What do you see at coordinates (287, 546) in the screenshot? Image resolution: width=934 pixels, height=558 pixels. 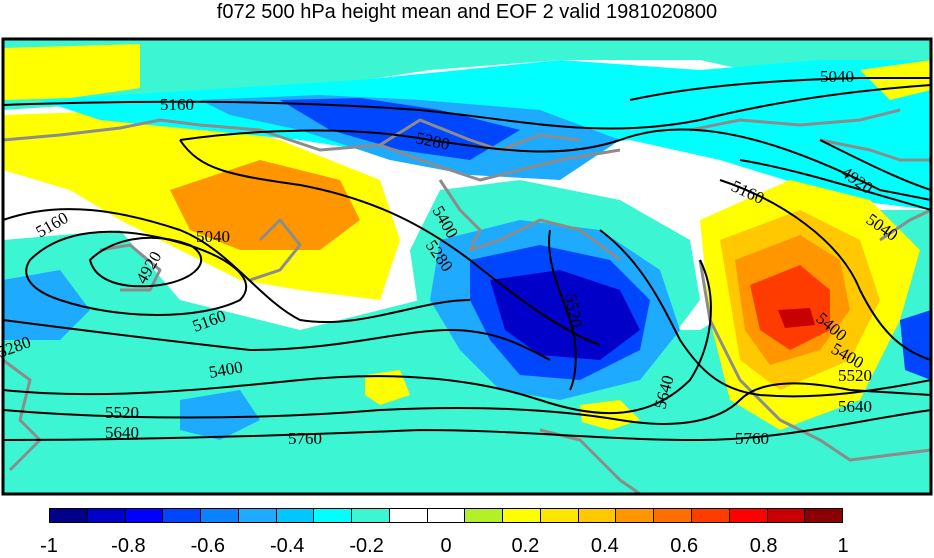 I see `colorbar-tick-label: -0.4` at bounding box center [287, 546].